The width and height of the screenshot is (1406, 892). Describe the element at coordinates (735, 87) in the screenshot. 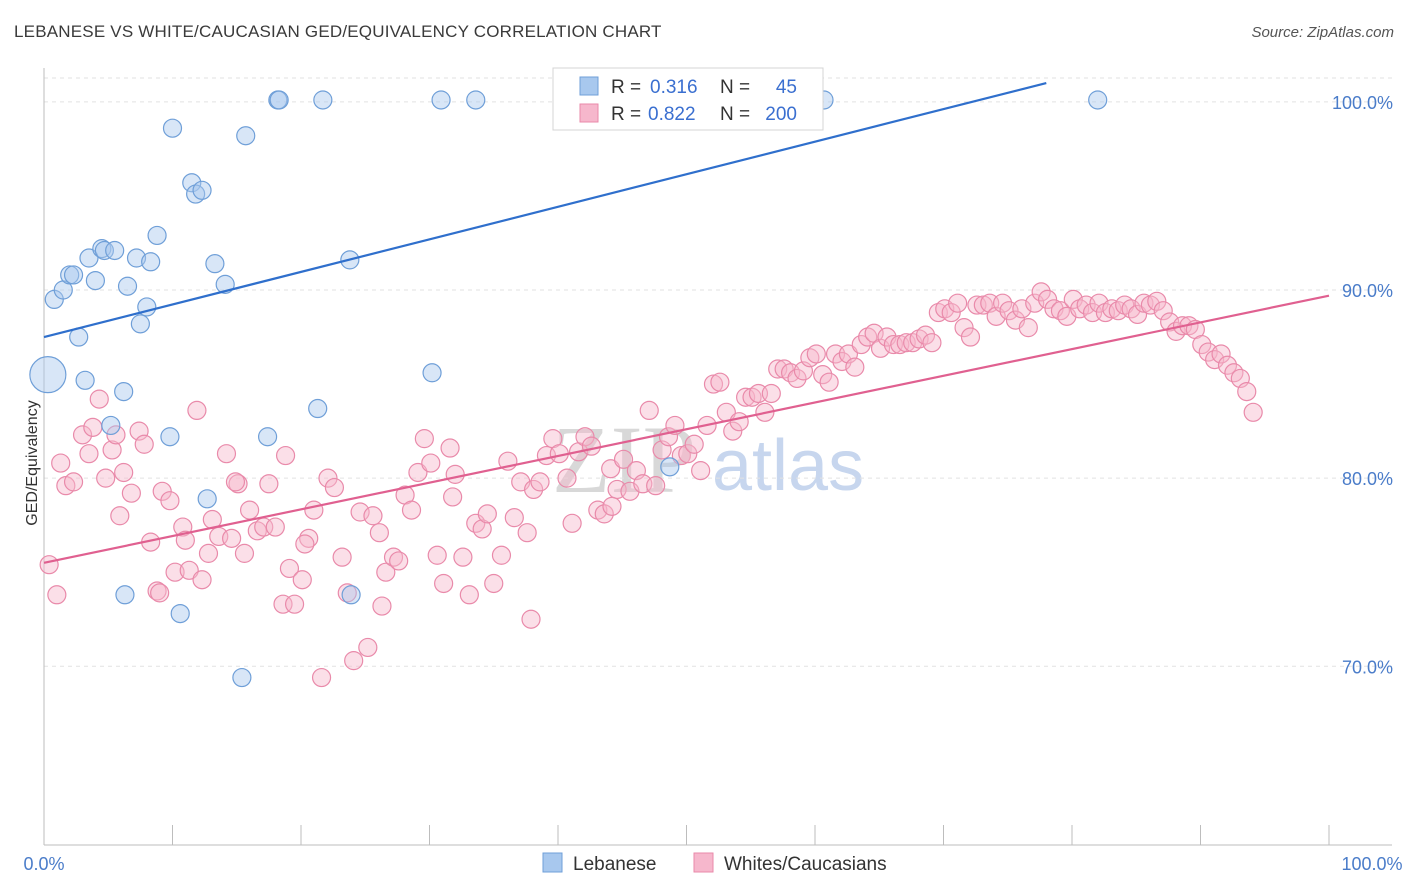

I see `legend-n-label-lebanese: N =` at that location.